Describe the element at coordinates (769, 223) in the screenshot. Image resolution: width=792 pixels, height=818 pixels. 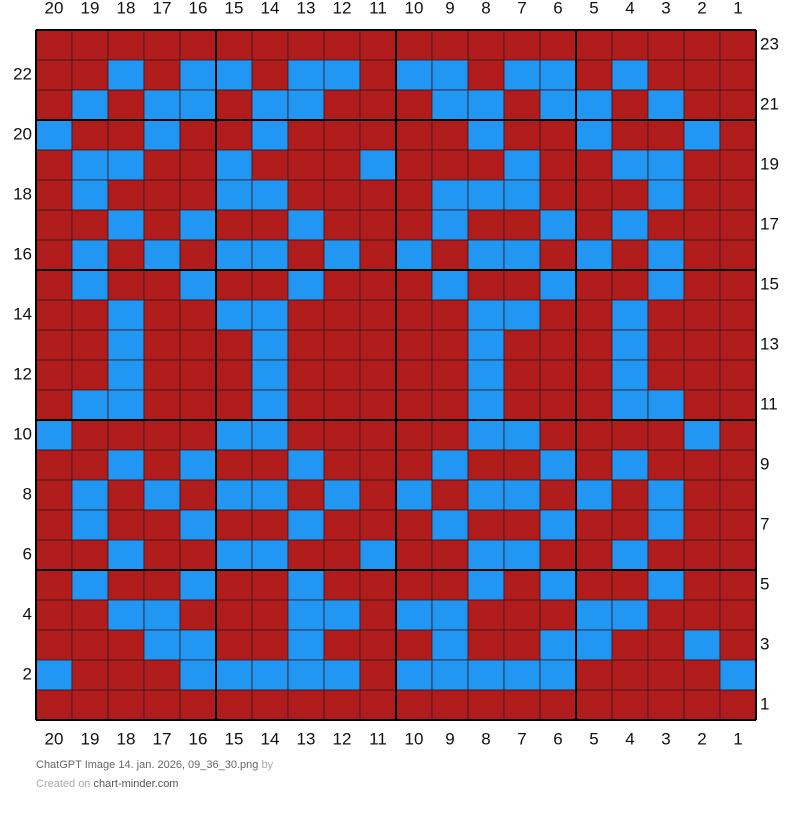
I see `row-label: 17` at that location.